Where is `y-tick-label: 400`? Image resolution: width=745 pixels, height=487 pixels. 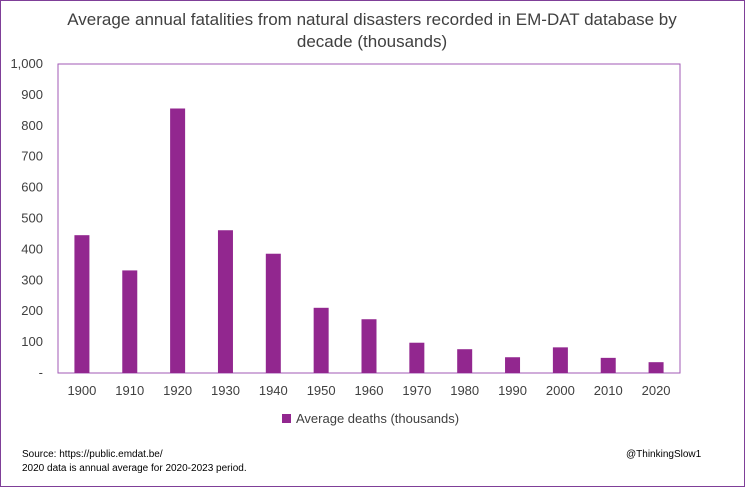
y-tick-label: 400 is located at coordinates (32, 248).